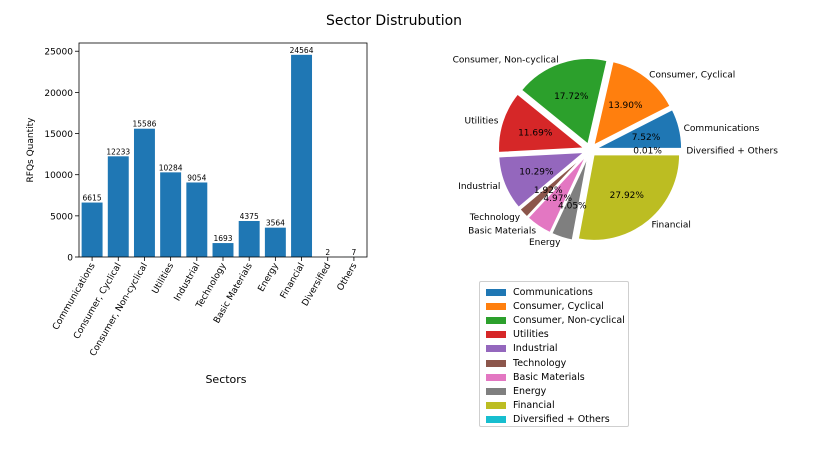 The height and width of the screenshot is (456, 821). I want to click on legend-label: Consumer, Cyclical, so click(558, 306).